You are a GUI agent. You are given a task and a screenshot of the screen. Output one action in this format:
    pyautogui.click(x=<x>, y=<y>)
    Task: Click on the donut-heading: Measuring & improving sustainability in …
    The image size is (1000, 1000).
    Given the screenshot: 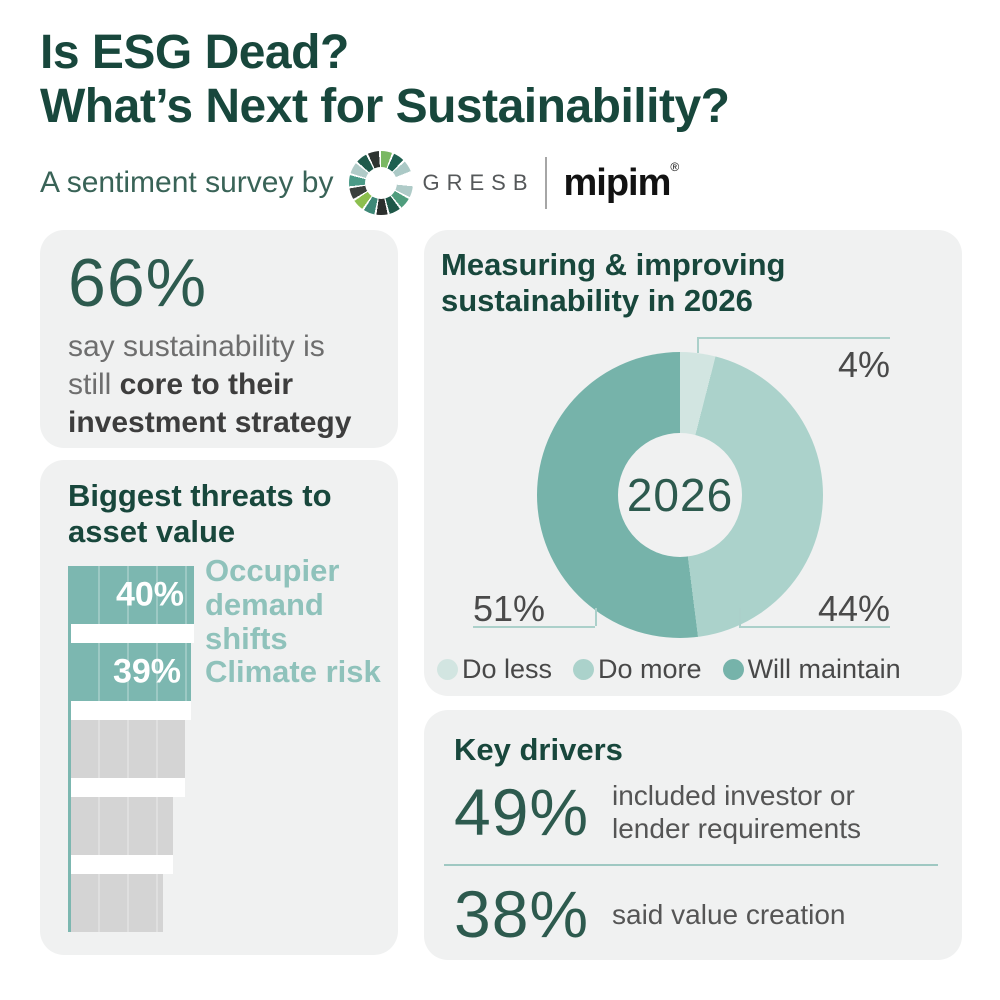 What is the action you would take?
    pyautogui.click(x=613, y=283)
    